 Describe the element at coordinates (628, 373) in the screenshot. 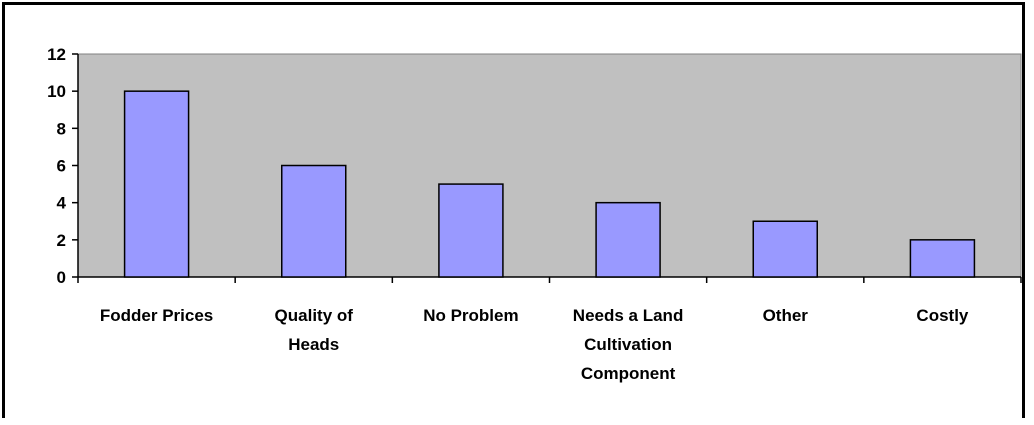

I see `x-category-label-line: Component` at that location.